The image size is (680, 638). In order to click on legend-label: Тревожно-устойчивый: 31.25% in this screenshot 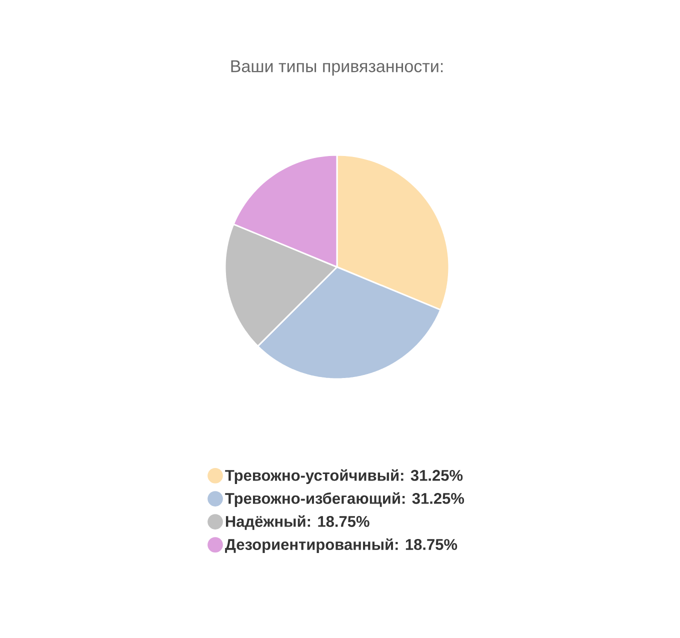, I will do `click(344, 476)`.